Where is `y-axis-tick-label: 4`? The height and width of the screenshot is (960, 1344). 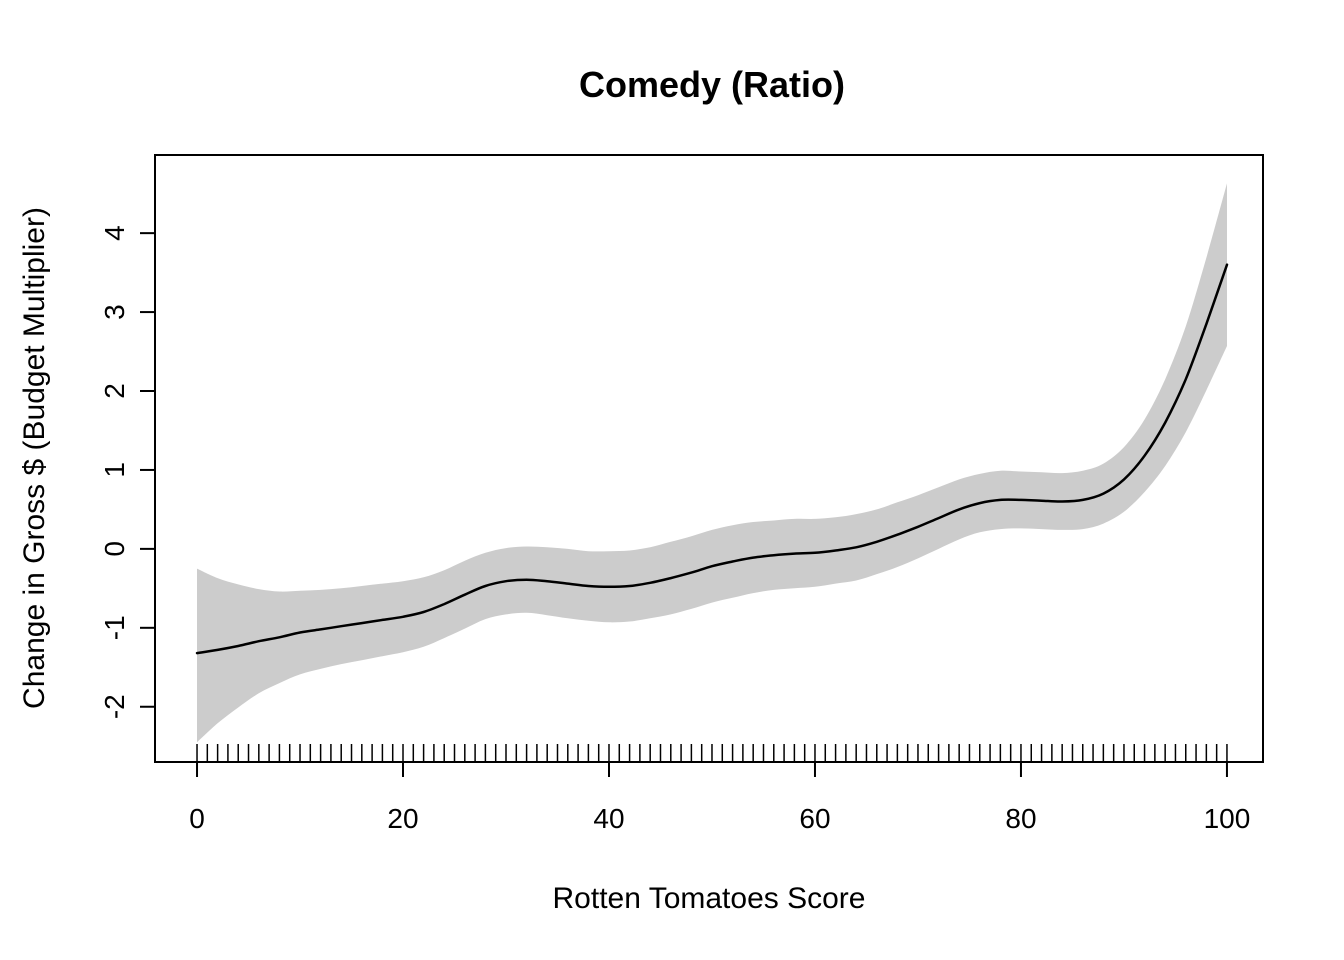 y-axis-tick-label: 4 is located at coordinates (114, 233).